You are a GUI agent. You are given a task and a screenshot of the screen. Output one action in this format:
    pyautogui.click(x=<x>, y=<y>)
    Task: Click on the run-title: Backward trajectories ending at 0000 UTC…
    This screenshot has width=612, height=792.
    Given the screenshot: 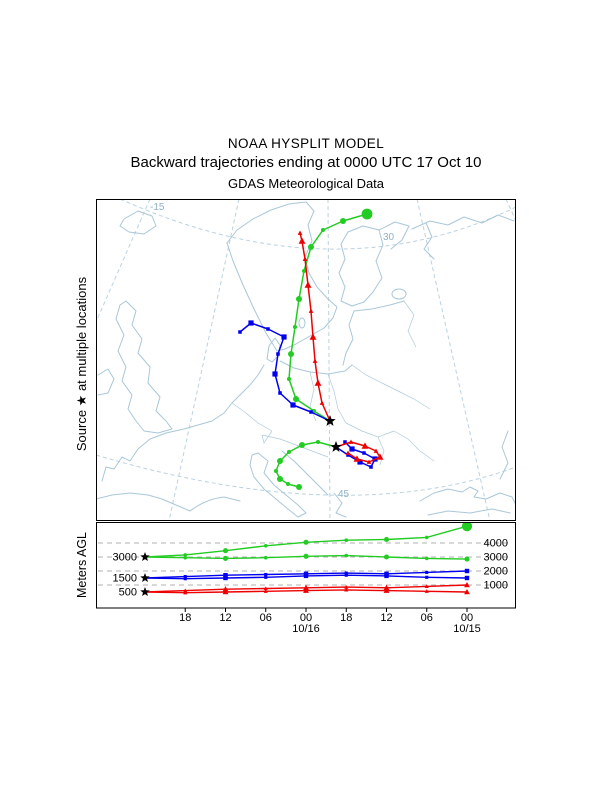 What is the action you would take?
    pyautogui.click(x=306, y=162)
    